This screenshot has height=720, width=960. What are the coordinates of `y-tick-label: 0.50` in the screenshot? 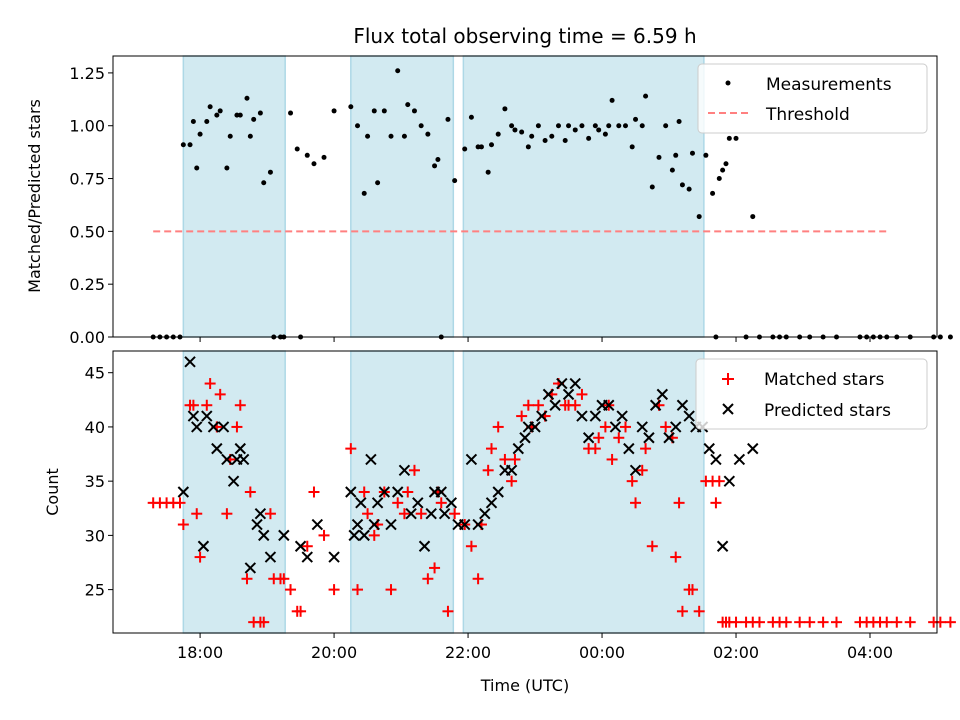 It's located at (87, 231).